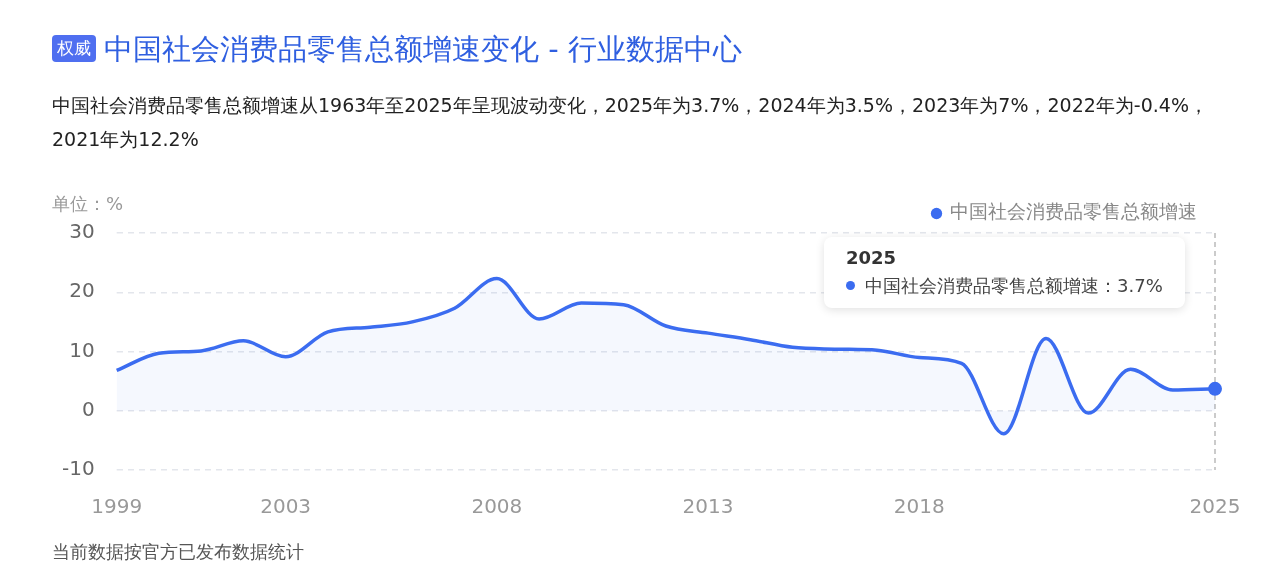 Image resolution: width=1270 pixels, height=568 pixels. I want to click on x-tick-label: 2008, so click(497, 506).